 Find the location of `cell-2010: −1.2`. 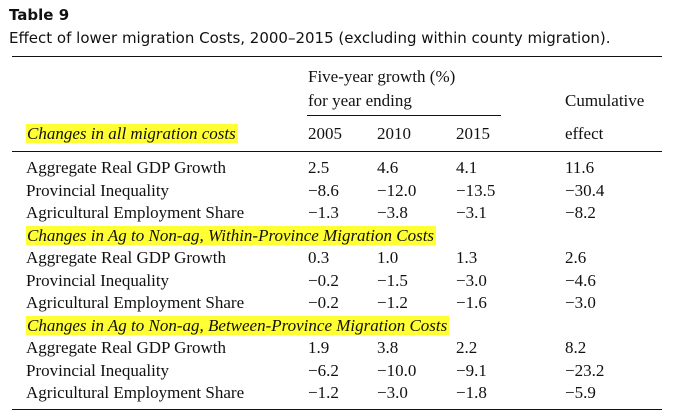

cell-2010: −1.2 is located at coordinates (392, 302).